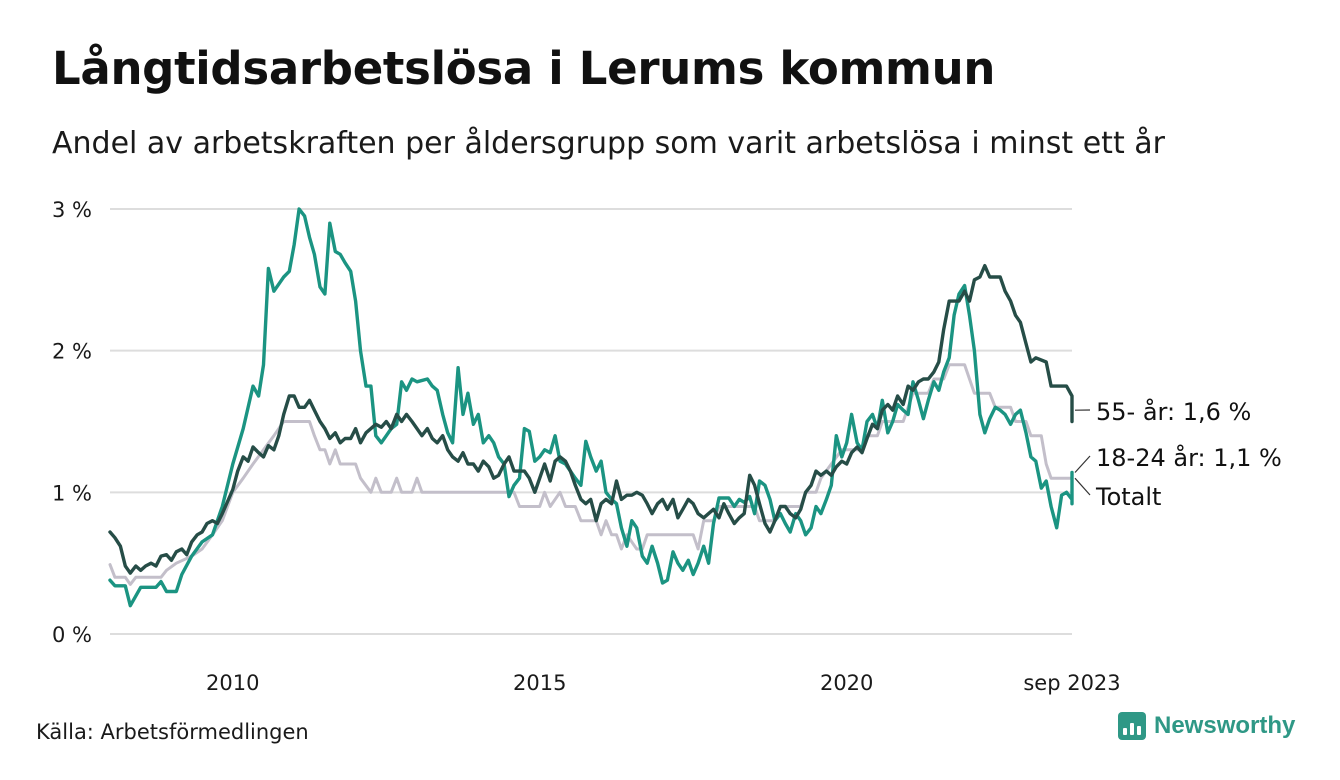  I want to click on x-tick-label: sep 2023, so click(1071, 683).